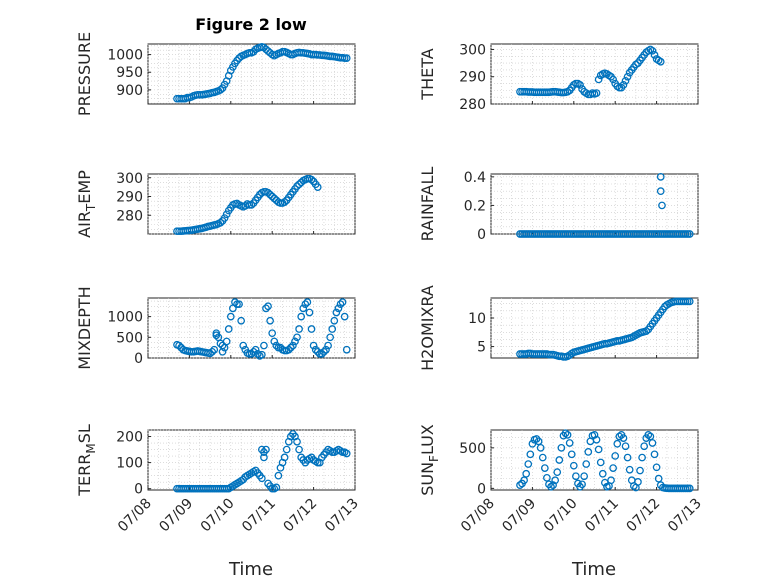 The height and width of the screenshot is (583, 778). What do you see at coordinates (129, 464) in the screenshot?
I see `y-tick-label: 100` at bounding box center [129, 464].